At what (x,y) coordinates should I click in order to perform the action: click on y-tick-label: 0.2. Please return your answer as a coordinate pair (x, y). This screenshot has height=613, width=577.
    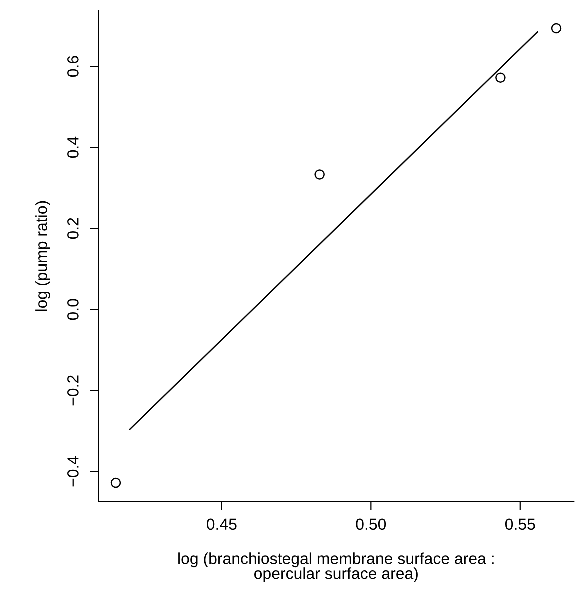
    Looking at the image, I should click on (73, 229).